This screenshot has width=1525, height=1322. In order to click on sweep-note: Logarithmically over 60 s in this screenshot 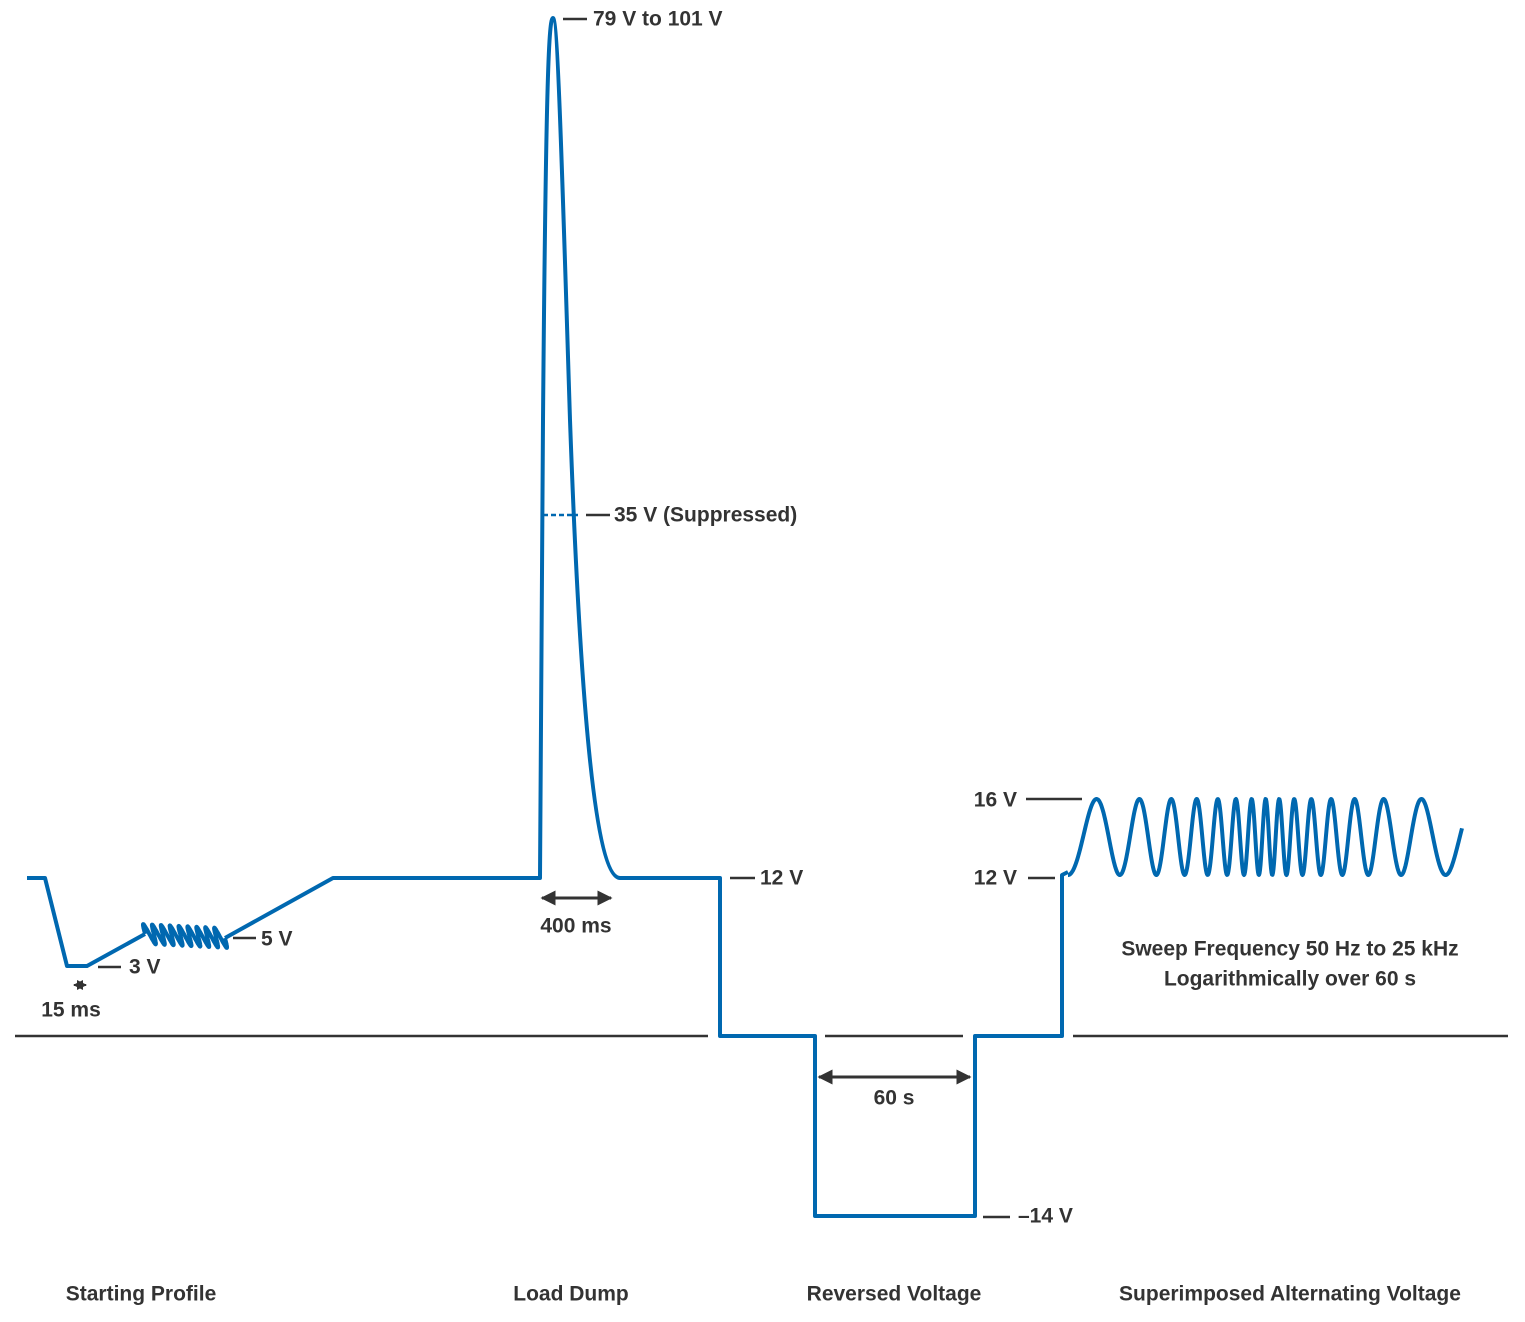, I will do `click(1290, 979)`.